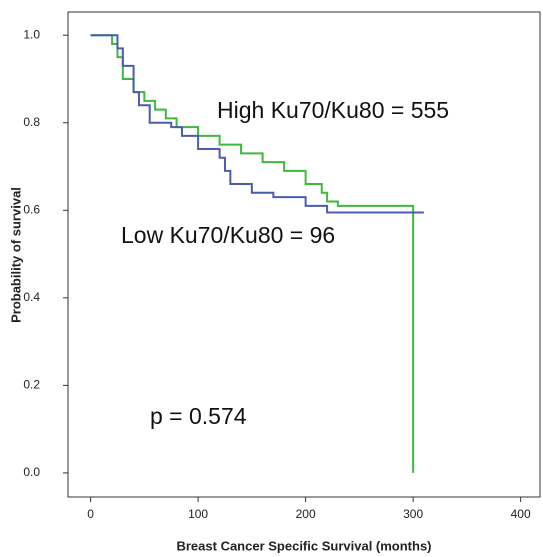 This screenshot has height=557, width=543. What do you see at coordinates (31, 472) in the screenshot?
I see `y-tick-label: 0.0` at bounding box center [31, 472].